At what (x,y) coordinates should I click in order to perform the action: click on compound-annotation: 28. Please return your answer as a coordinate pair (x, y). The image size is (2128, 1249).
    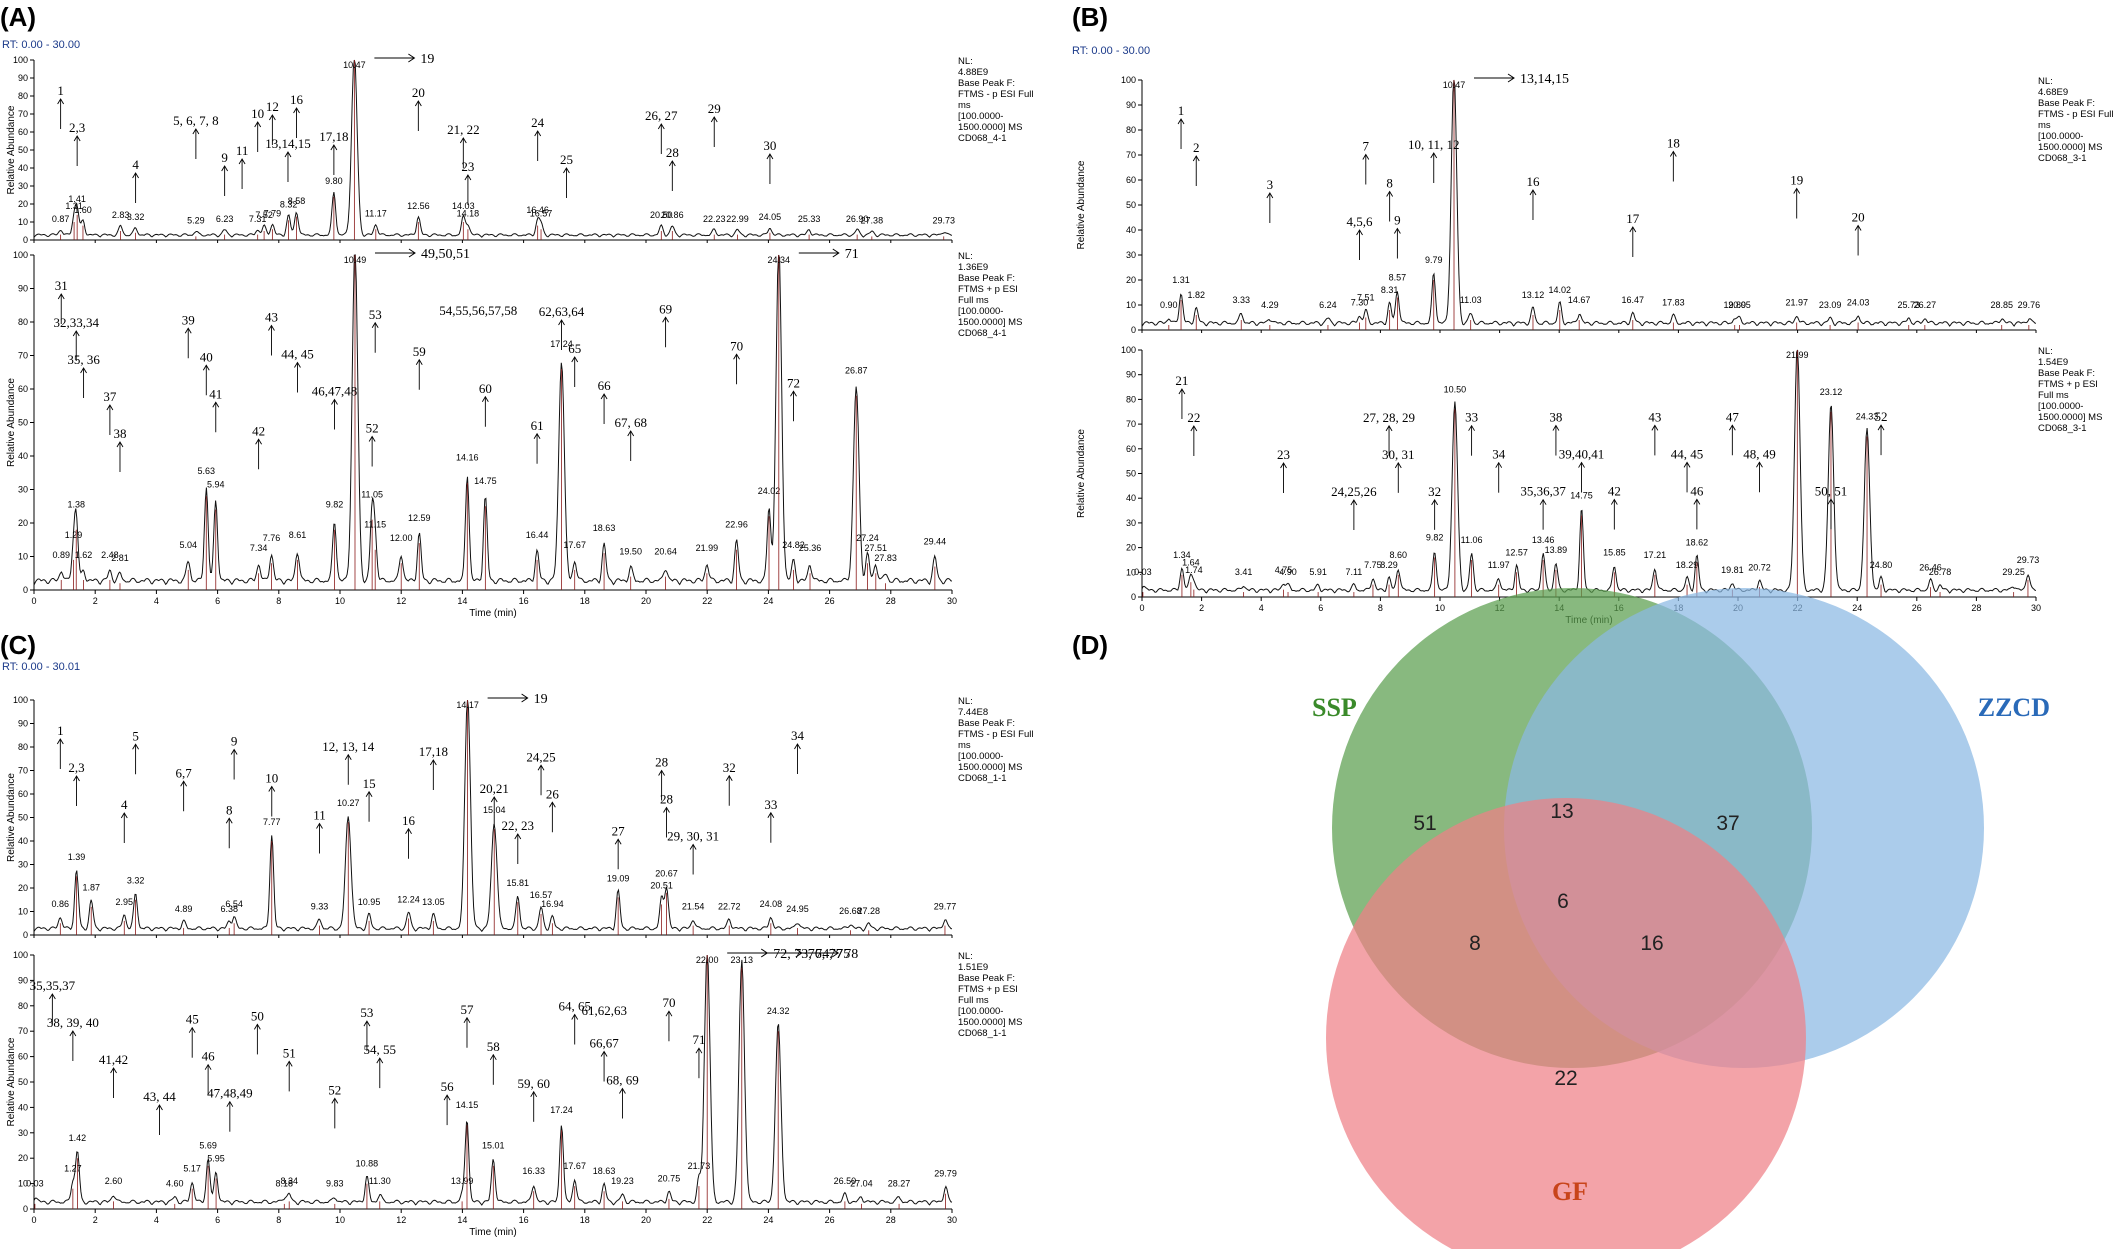
    Looking at the image, I should click on (672, 152).